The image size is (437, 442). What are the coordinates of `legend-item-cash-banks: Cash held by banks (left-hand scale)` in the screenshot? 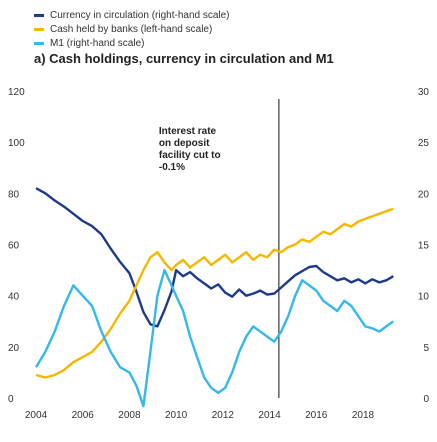 It's located at (132, 29).